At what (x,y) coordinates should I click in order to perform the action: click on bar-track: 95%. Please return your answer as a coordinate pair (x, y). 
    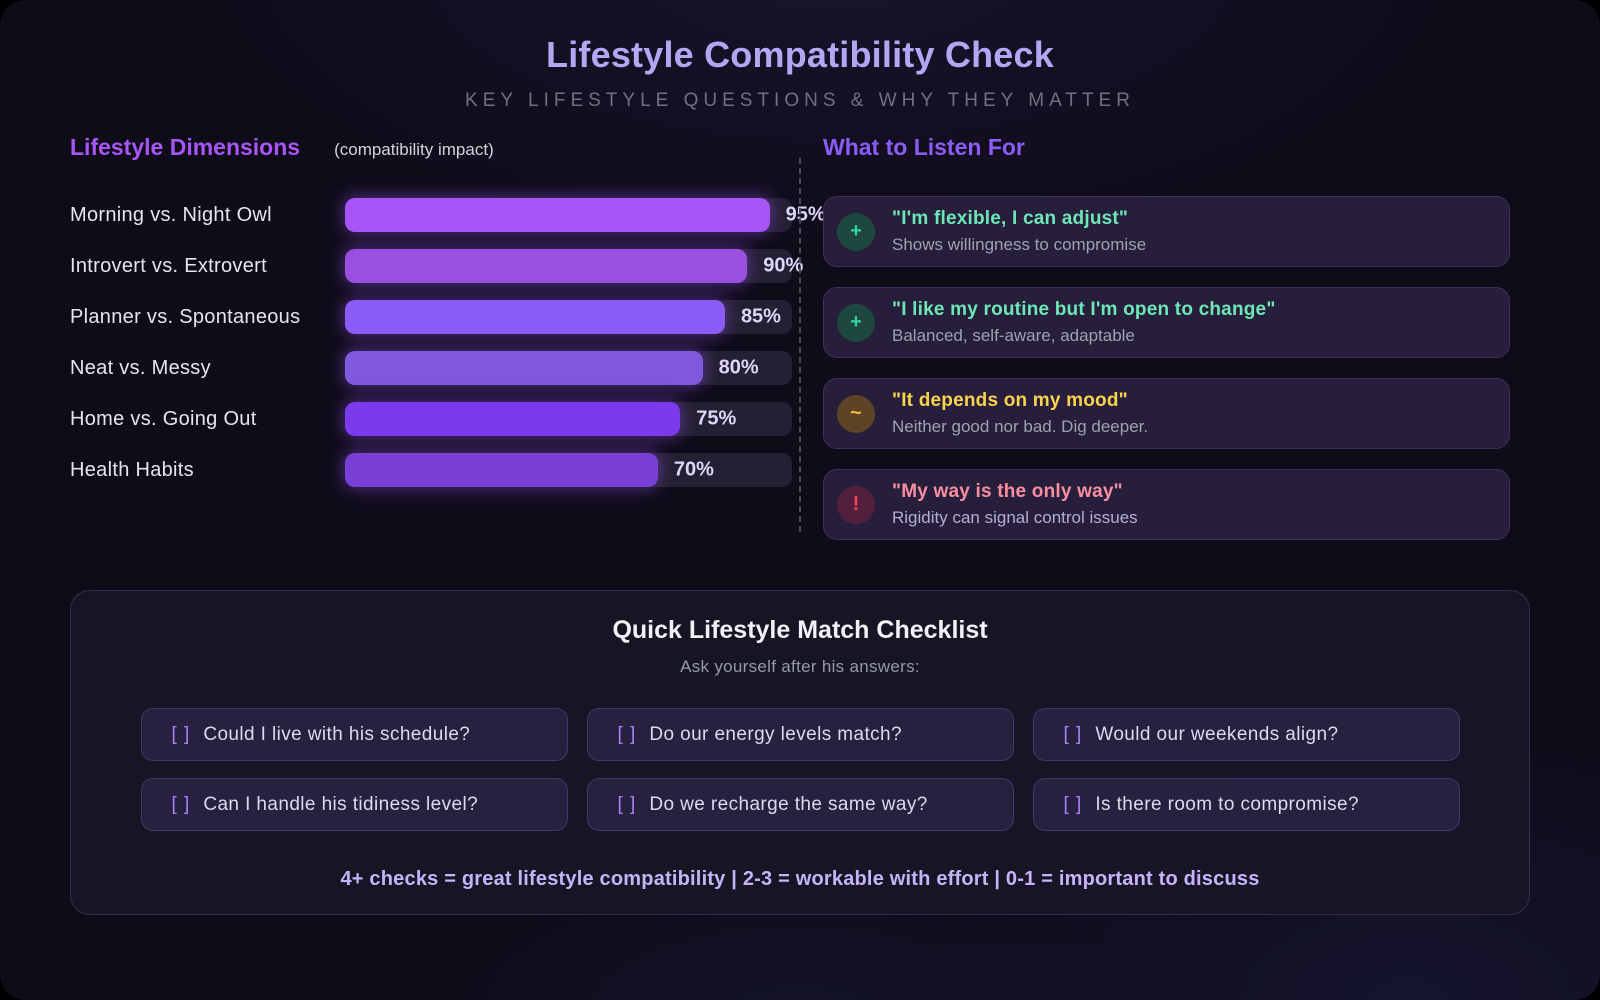
    Looking at the image, I should click on (585, 215).